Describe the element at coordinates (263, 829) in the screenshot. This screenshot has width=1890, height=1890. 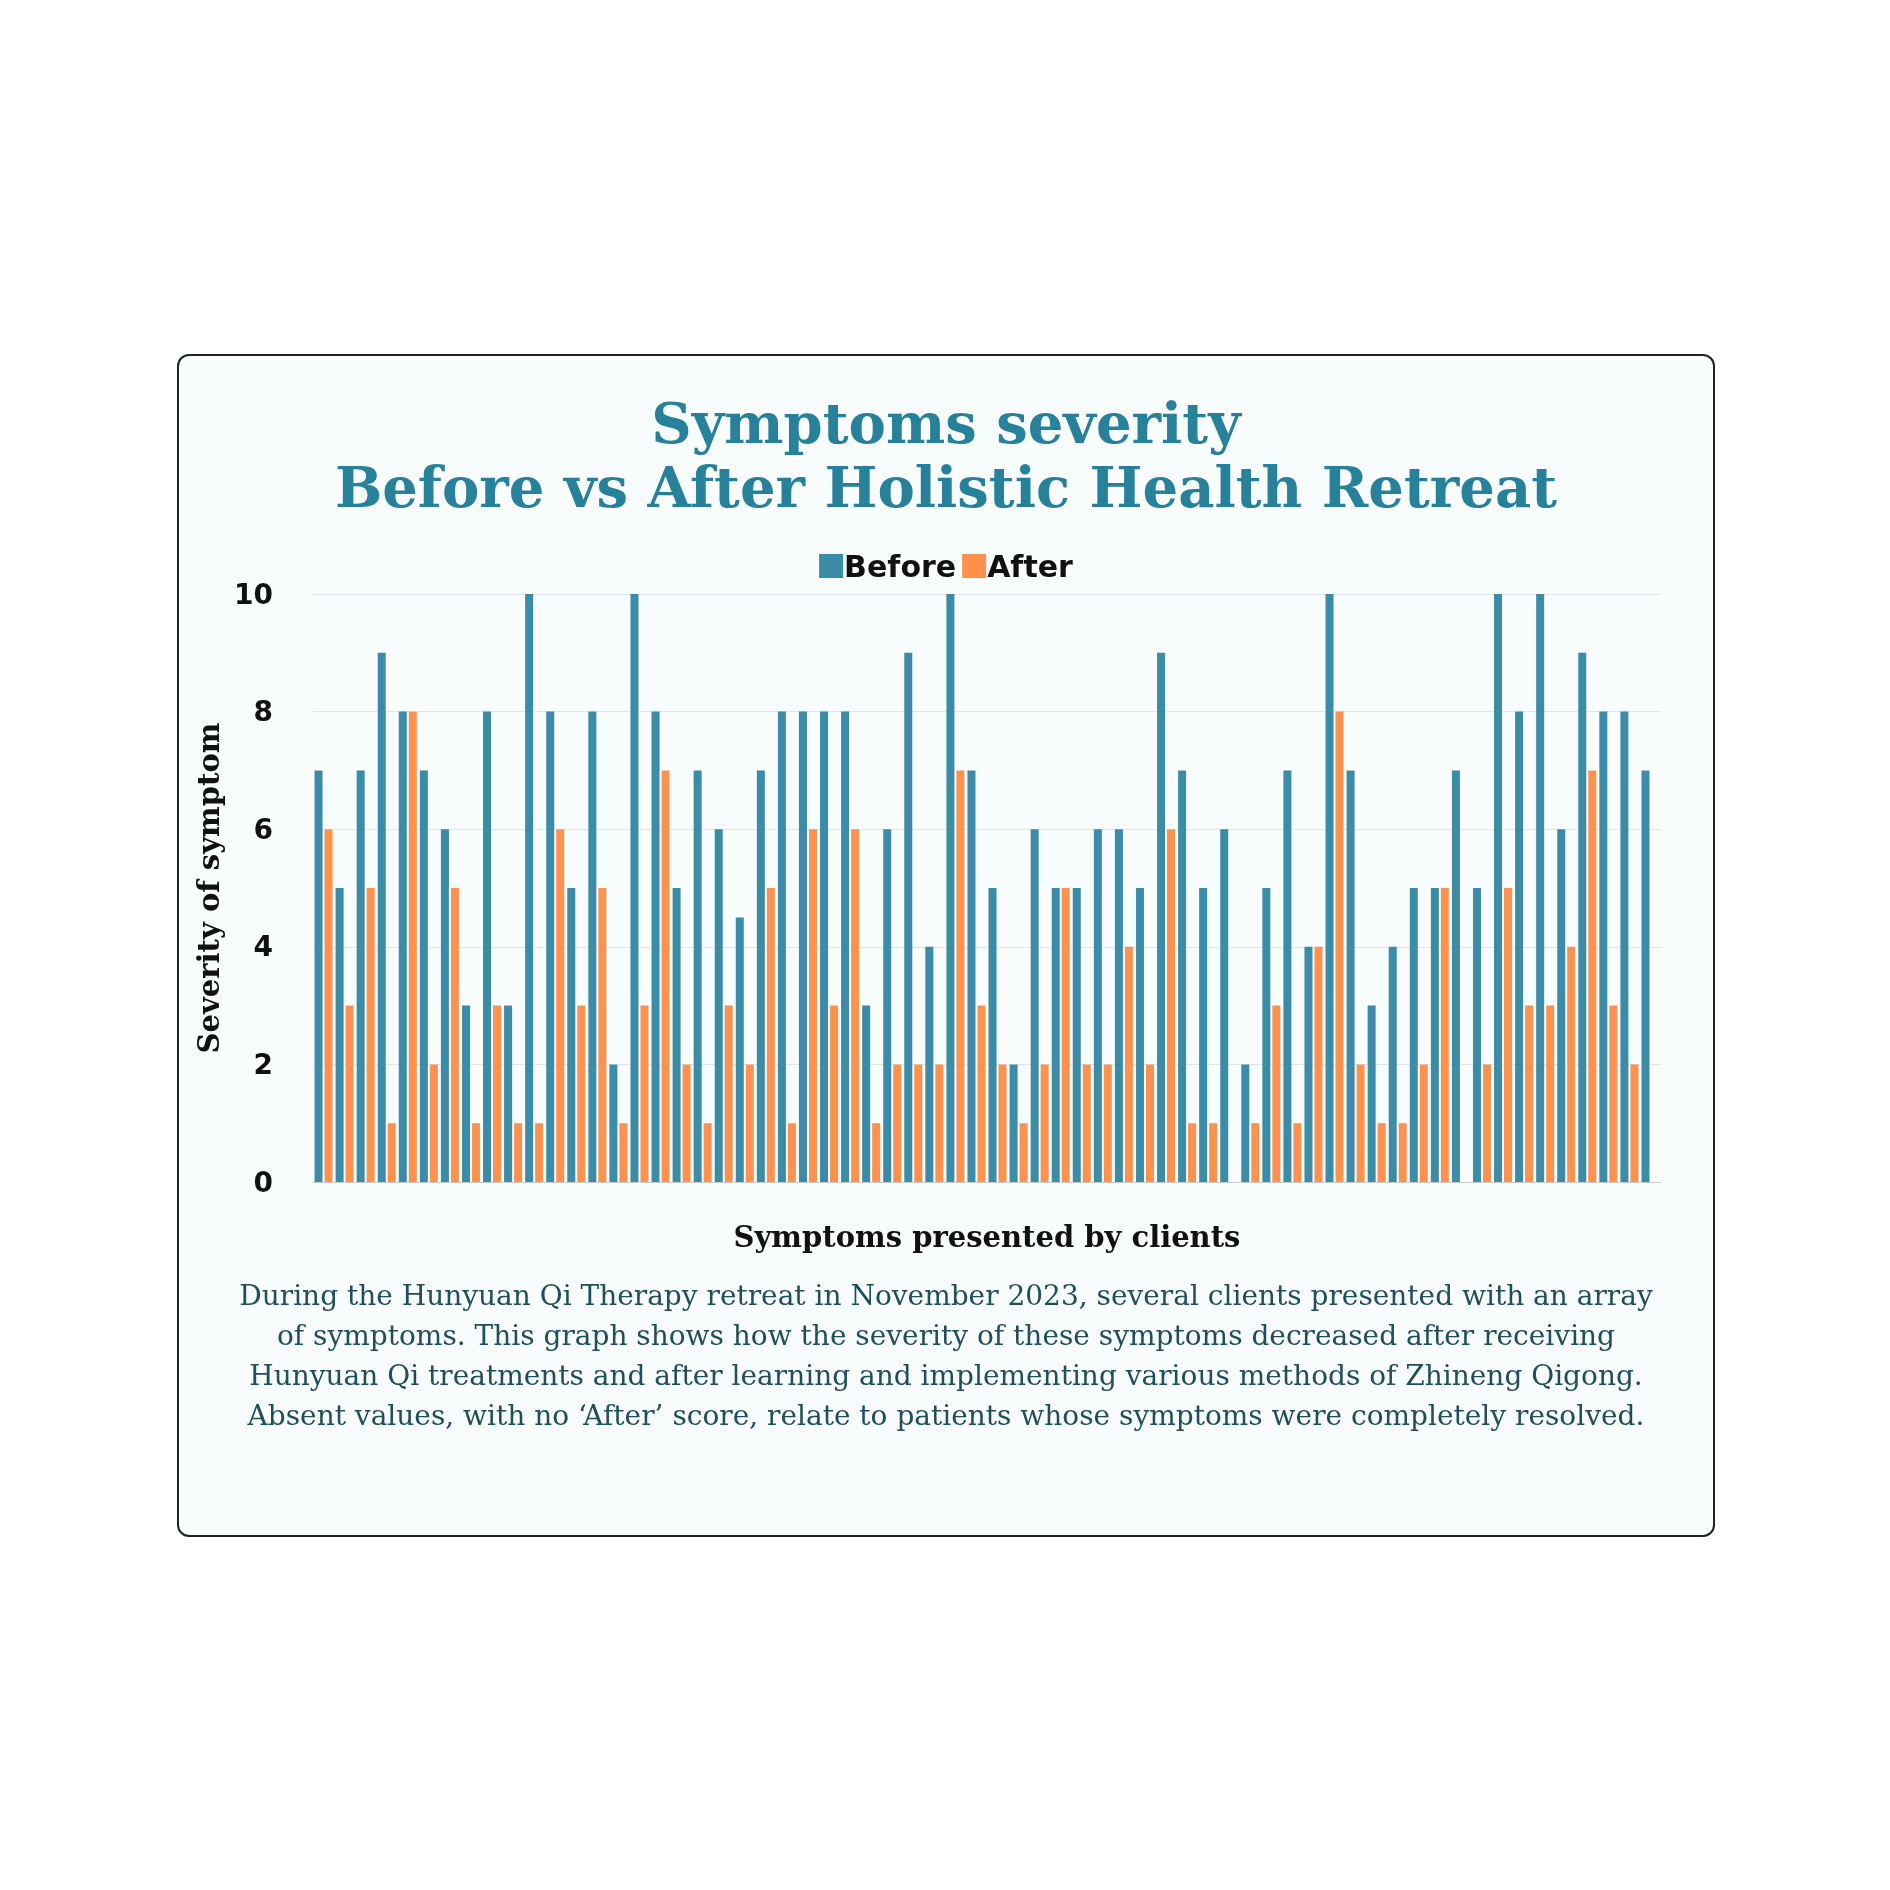
I see `y-tick-label: 6` at that location.